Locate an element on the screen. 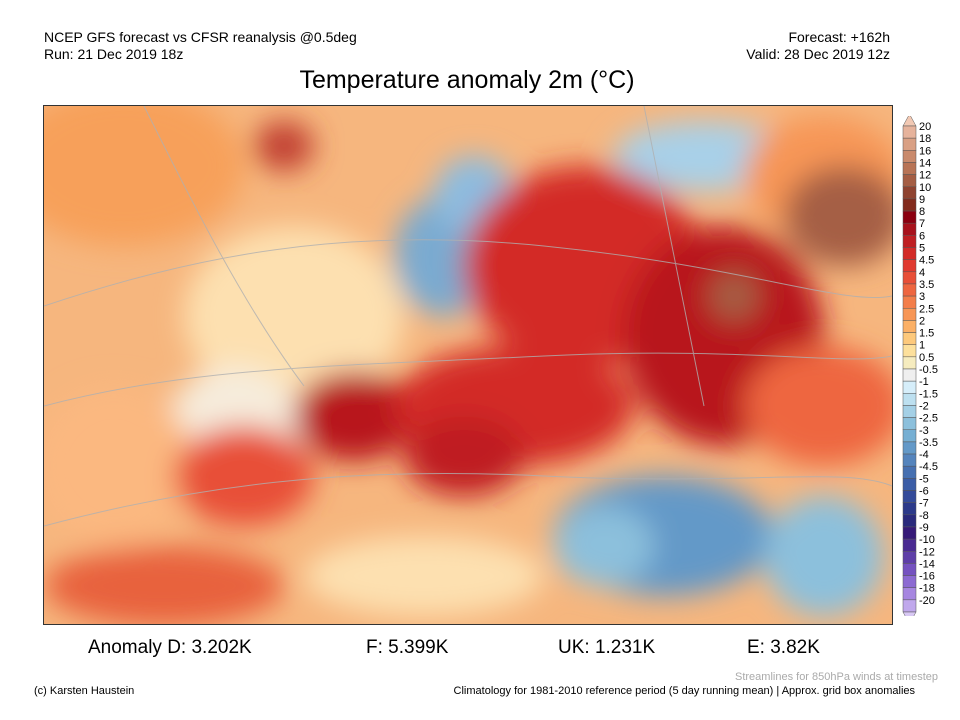  anomaly-france: F: 5.399K is located at coordinates (407, 647).